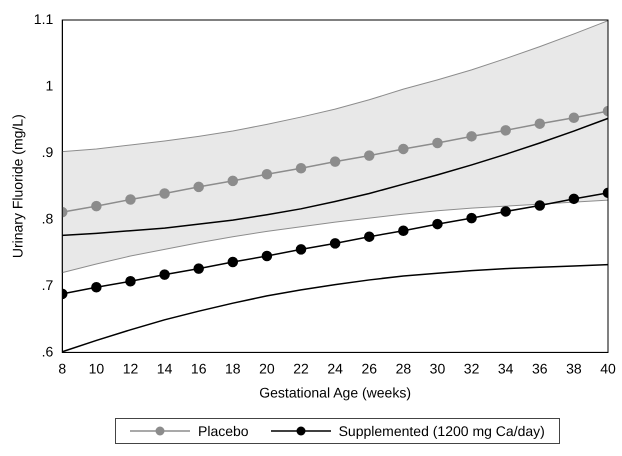 This screenshot has height=456, width=622. Describe the element at coordinates (233, 368) in the screenshot. I see `x-tick-label: 18` at that location.